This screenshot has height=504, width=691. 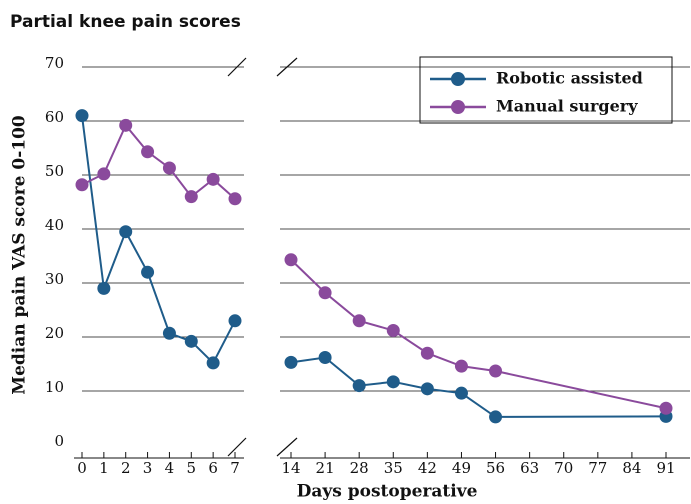 I want to click on y-tick-label: 60, so click(x=54, y=117).